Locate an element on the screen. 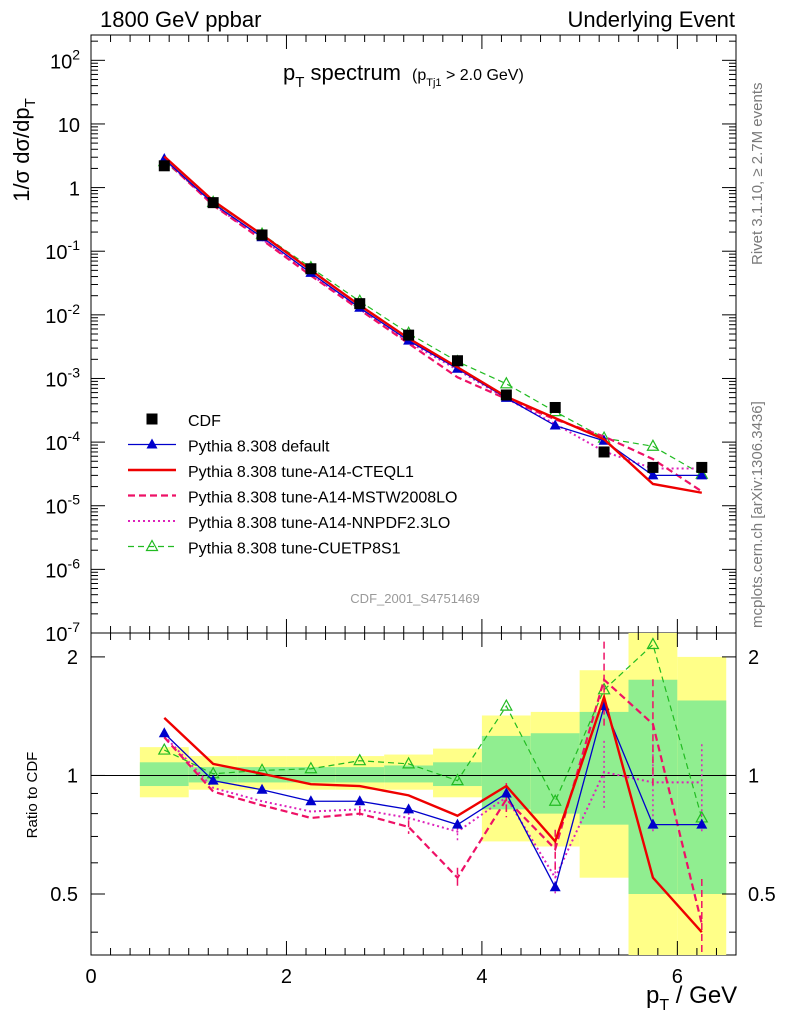 The image size is (786, 1024). ratio-line-a14nnpdf is located at coordinates (432, 807).